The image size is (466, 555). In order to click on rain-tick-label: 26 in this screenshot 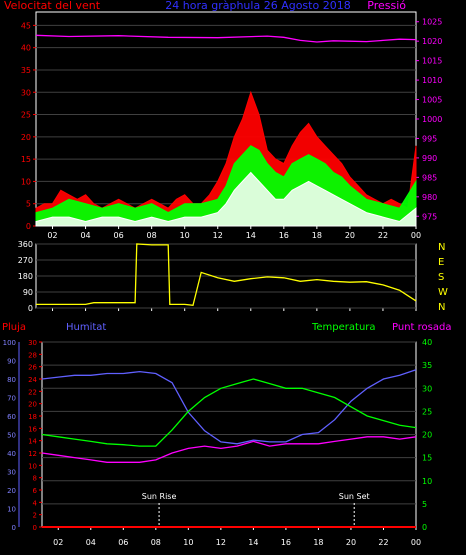, I will do `click(32, 368)`.